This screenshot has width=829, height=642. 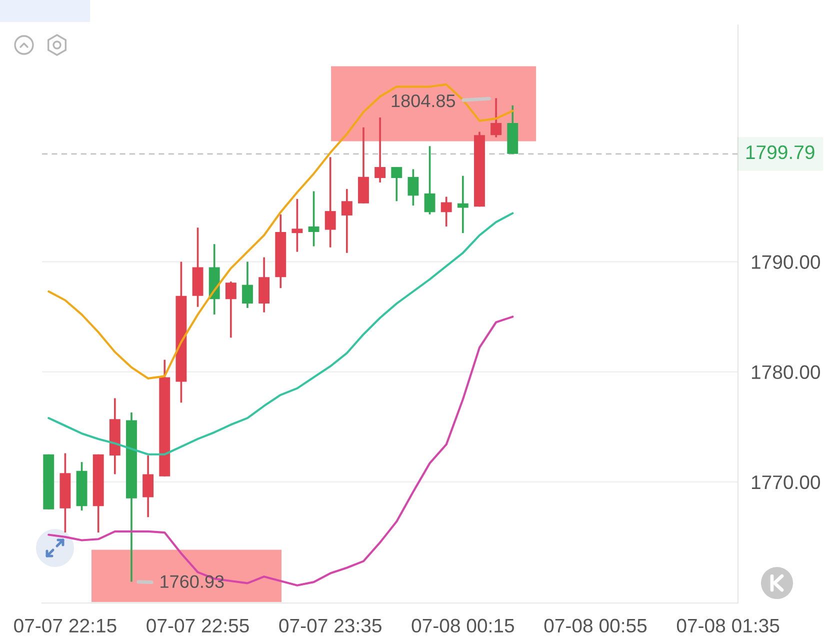 I want to click on x-tick-label: 07-07 23:35, so click(x=330, y=625).